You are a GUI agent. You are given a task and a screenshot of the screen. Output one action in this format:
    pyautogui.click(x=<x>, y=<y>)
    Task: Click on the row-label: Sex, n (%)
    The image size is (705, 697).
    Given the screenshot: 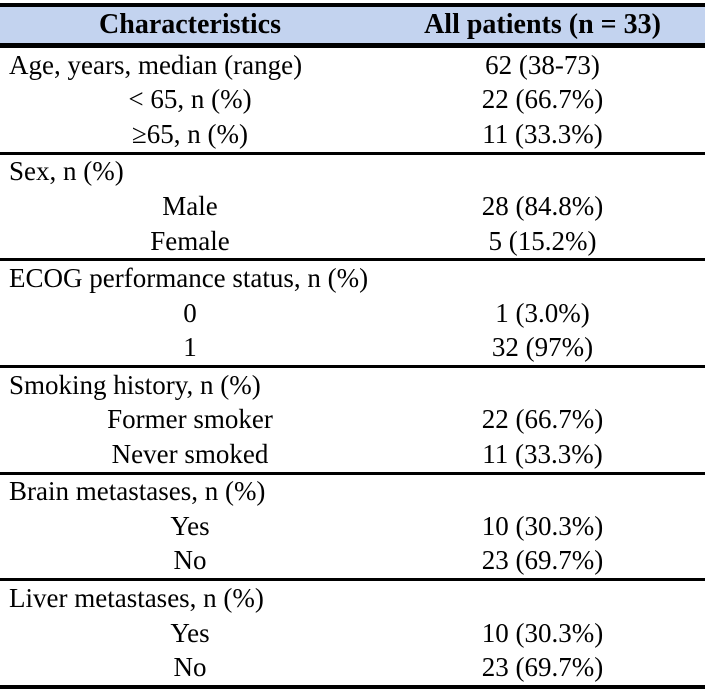 What is the action you would take?
    pyautogui.click(x=66, y=171)
    